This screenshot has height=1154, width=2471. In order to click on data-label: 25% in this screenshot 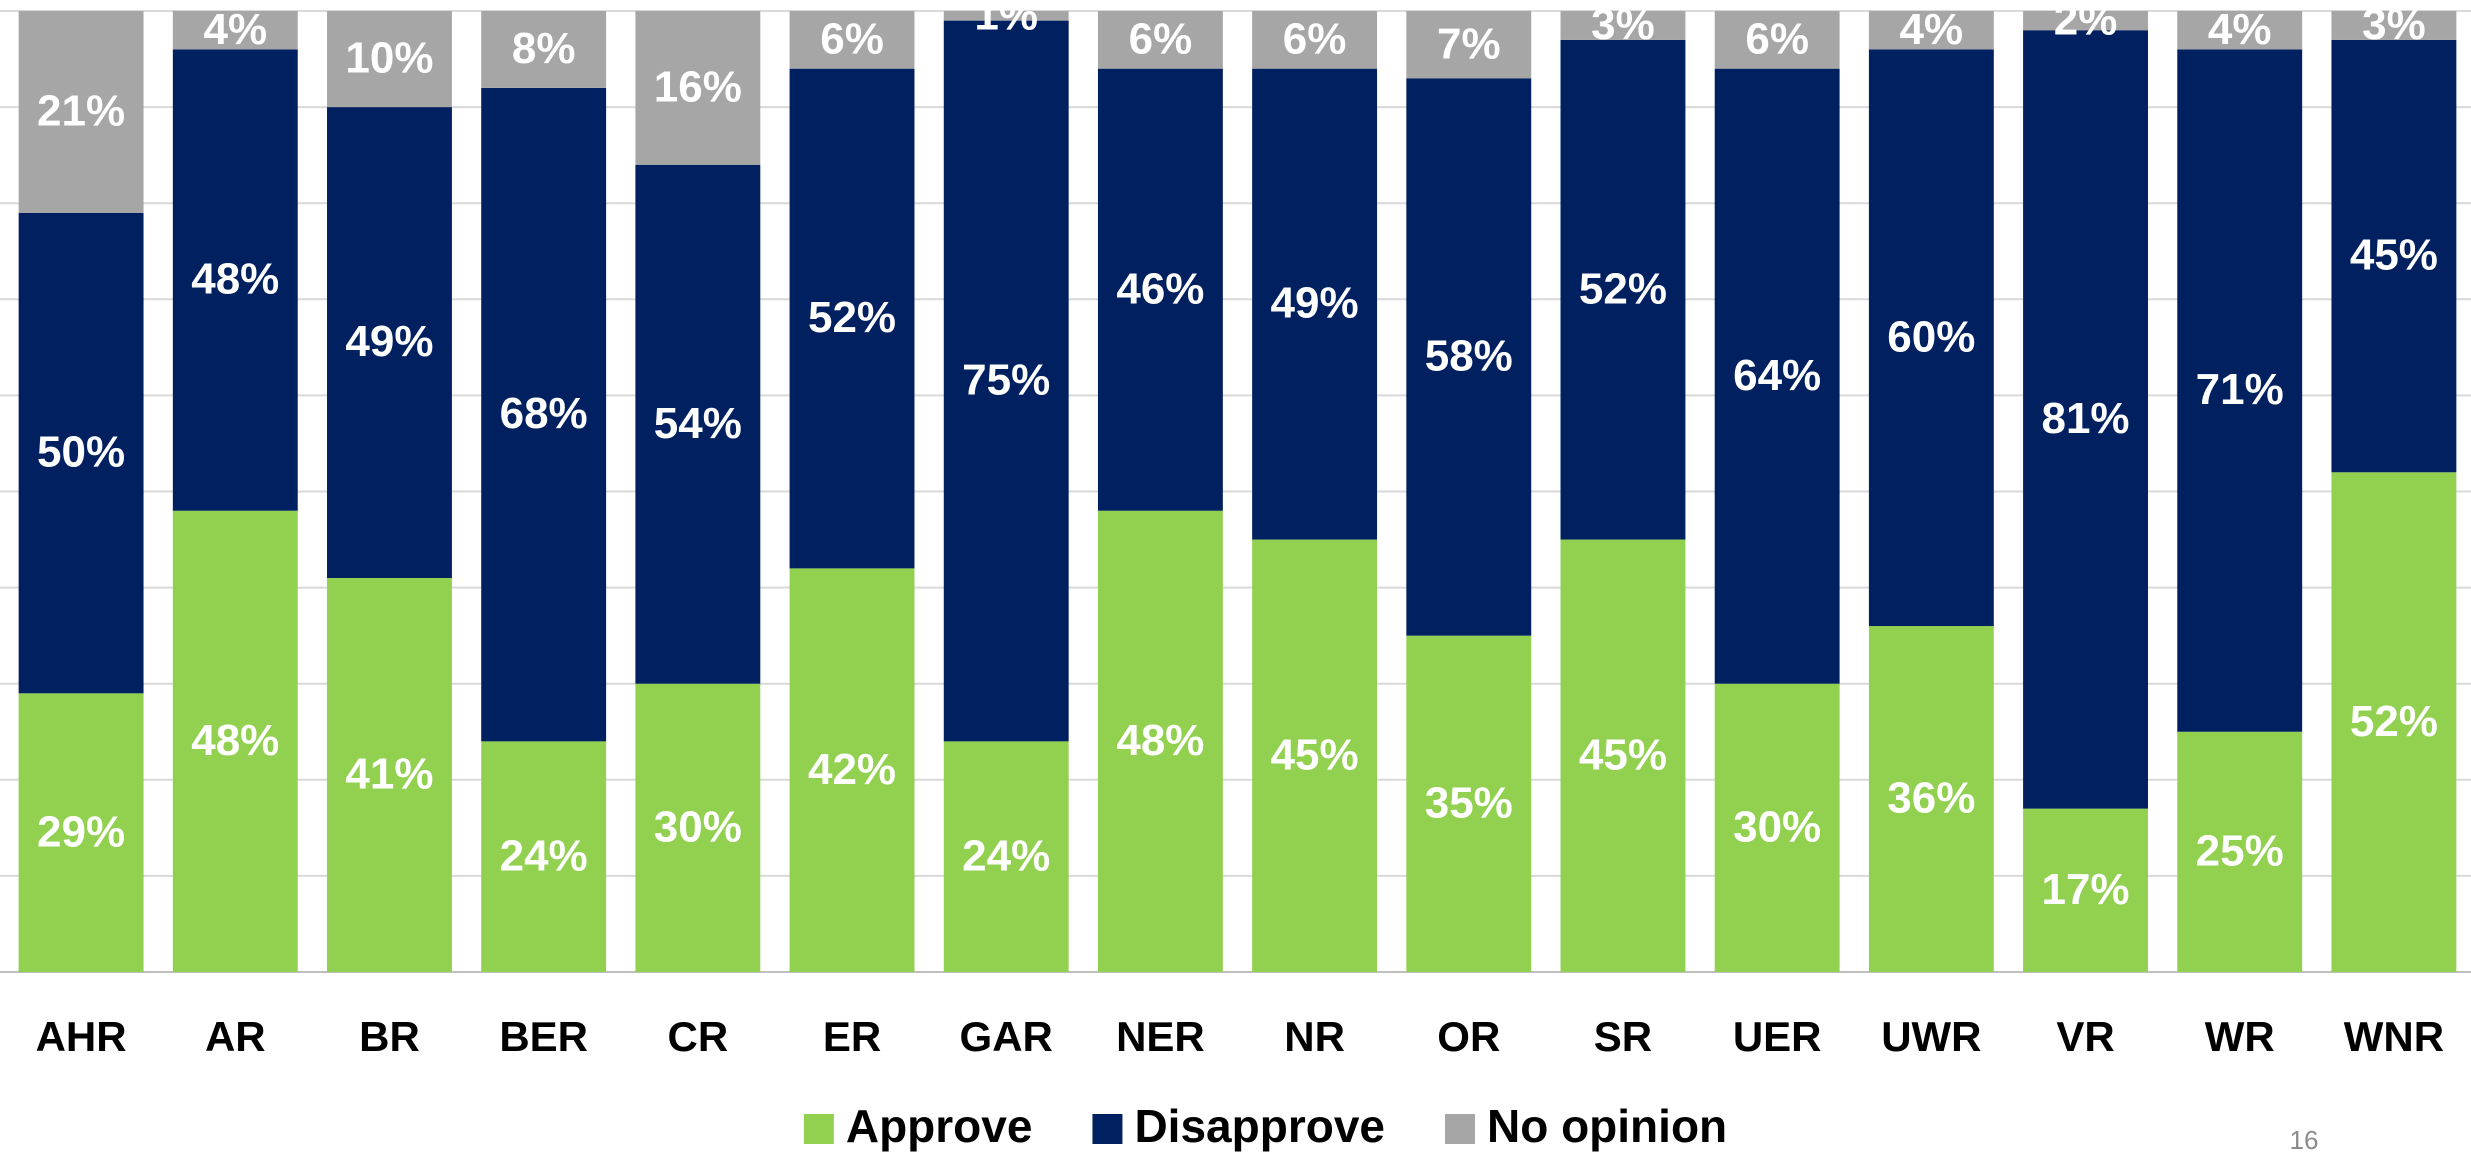, I will do `click(2240, 851)`.